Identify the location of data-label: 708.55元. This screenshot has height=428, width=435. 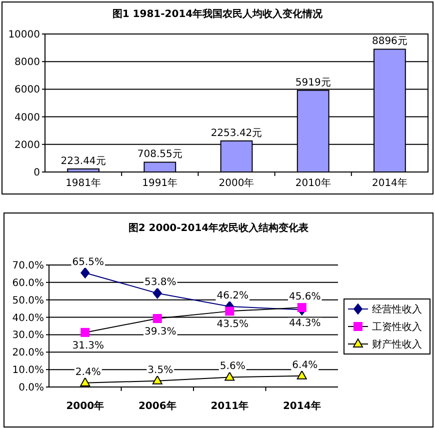
(159, 154).